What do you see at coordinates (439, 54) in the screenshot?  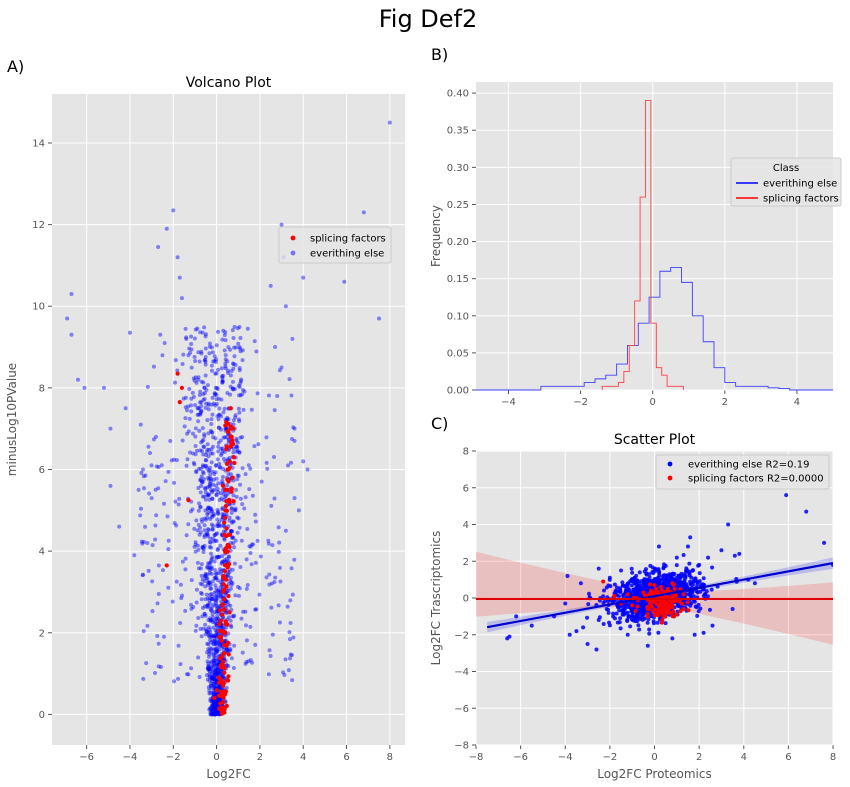 I see `histogram-panel-letter: B)` at bounding box center [439, 54].